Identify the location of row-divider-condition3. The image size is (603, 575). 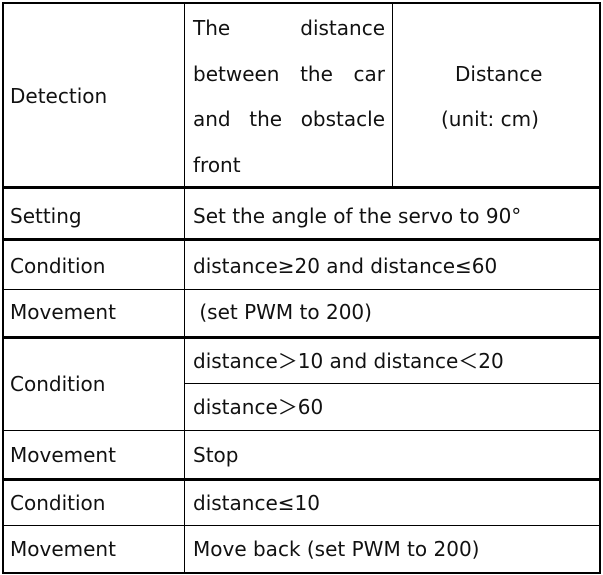
(301, 525).